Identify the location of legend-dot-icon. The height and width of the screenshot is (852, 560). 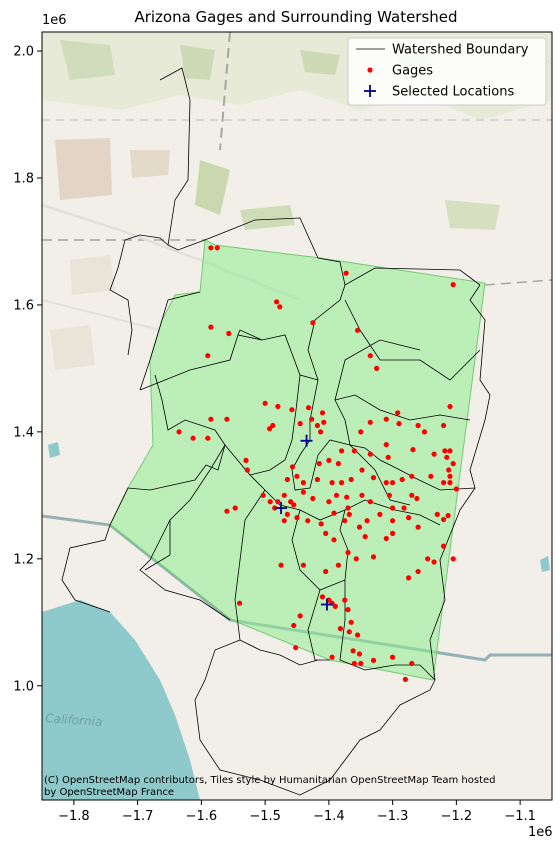
(370, 70).